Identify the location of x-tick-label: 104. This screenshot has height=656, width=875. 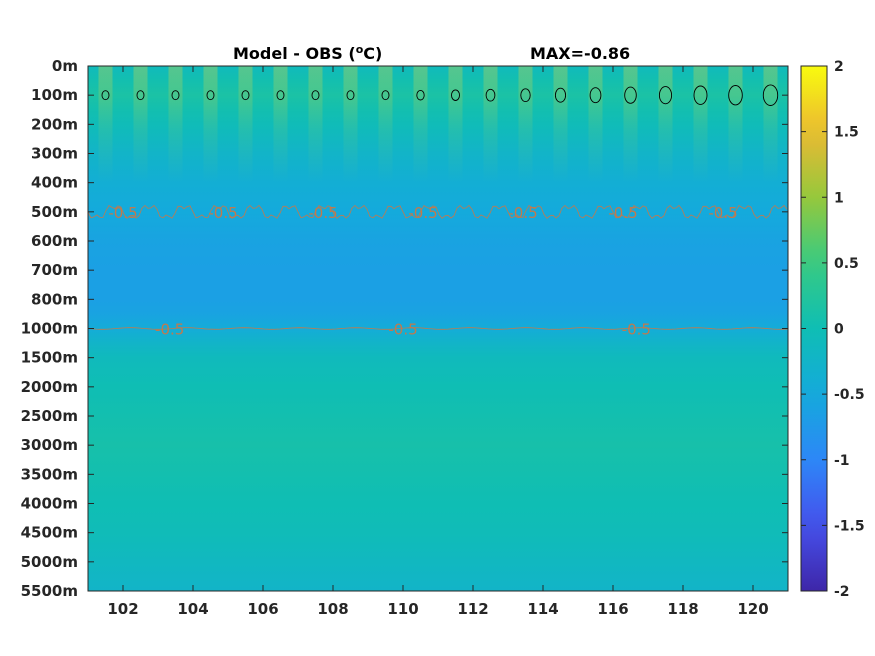
(192, 609).